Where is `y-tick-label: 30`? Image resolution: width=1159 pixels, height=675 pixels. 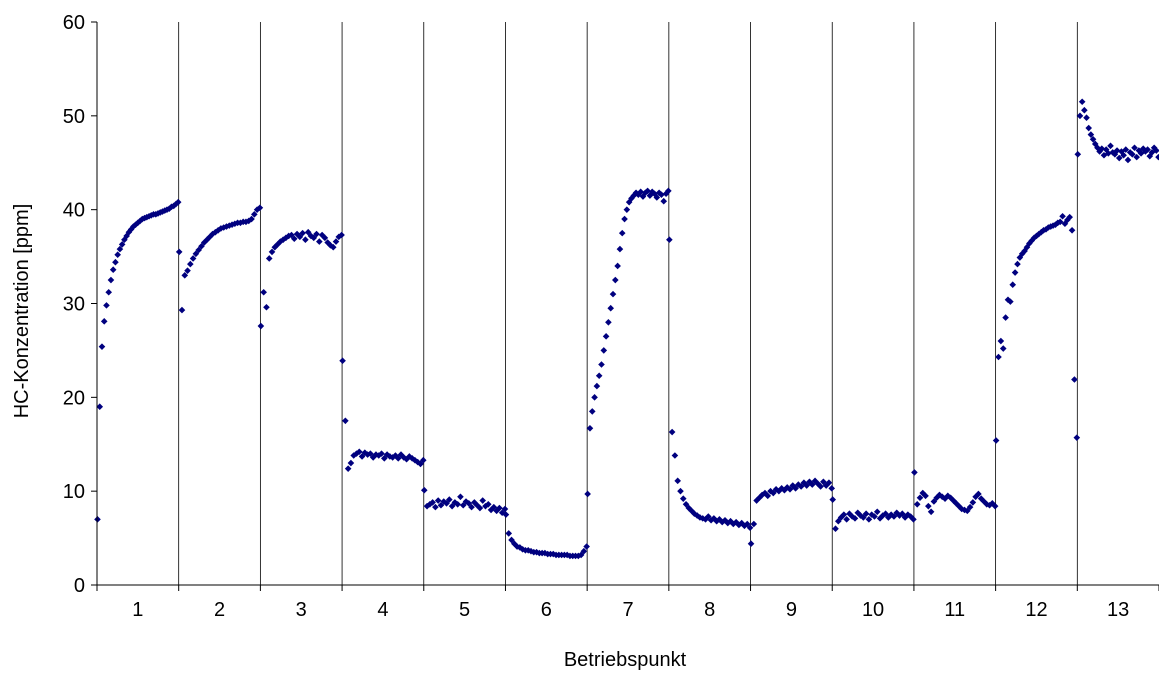
y-tick-label: 30 is located at coordinates (74, 305).